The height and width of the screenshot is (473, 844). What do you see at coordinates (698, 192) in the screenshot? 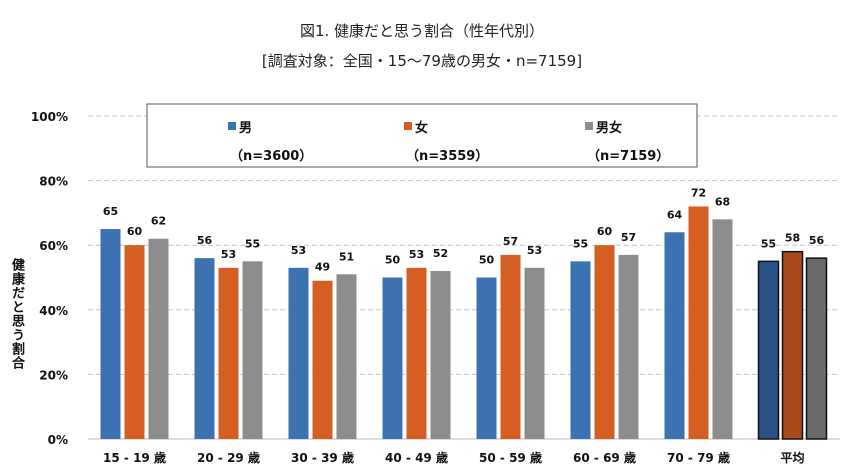
I see `data-label: 72` at bounding box center [698, 192].